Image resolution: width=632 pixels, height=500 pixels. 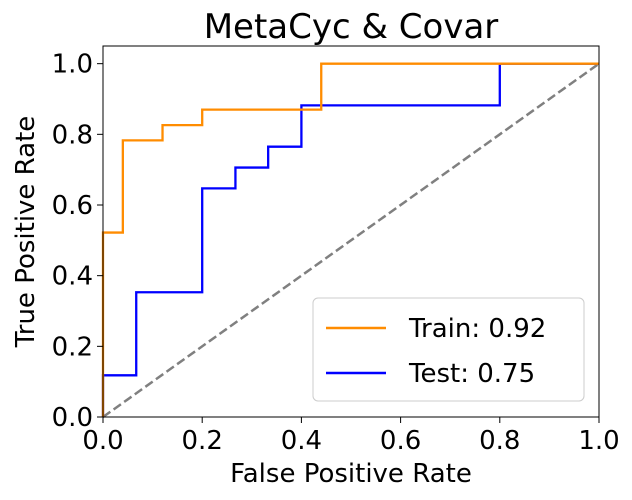 I want to click on legend-box, so click(x=448, y=349).